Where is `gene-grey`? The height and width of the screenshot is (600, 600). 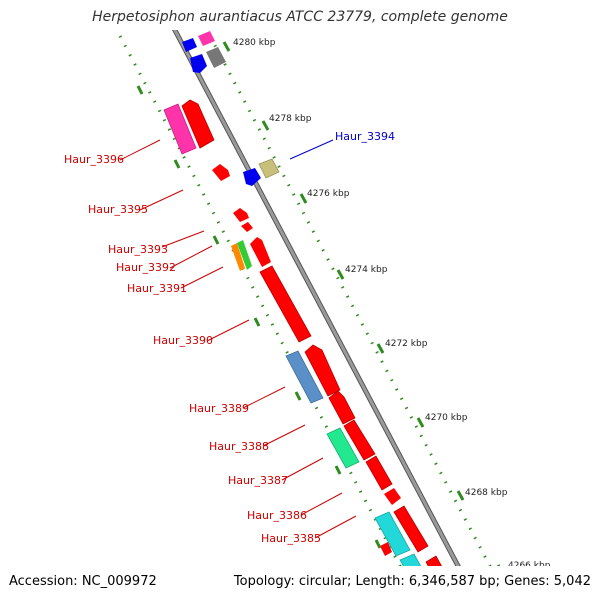
gene-grey is located at coordinates (216, 57).